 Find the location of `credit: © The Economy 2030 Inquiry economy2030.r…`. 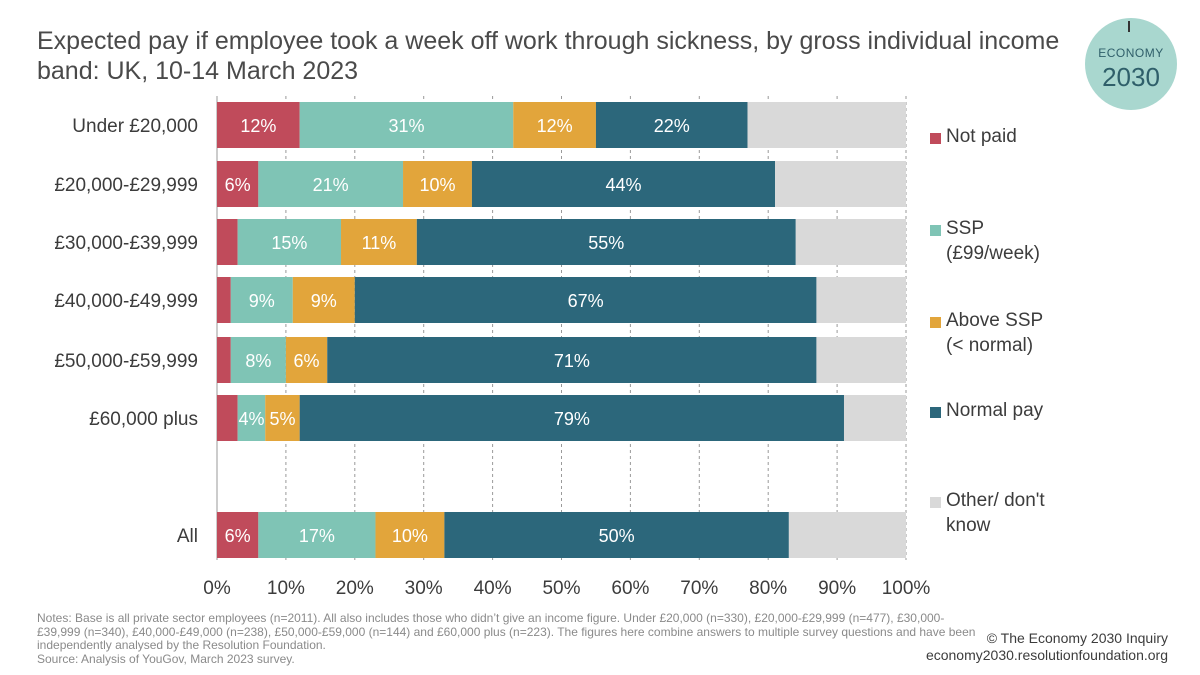

credit: © The Economy 2030 Inquiry economy2030.r… is located at coordinates (1047, 647).